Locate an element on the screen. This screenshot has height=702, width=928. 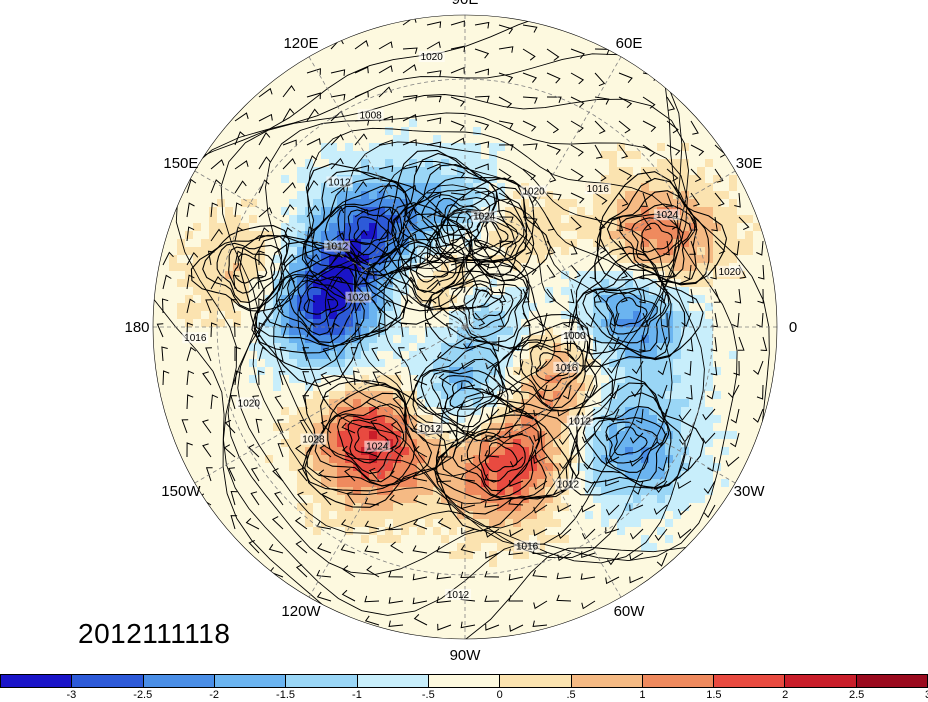
colorbar-tick-label: 2.5 is located at coordinates (856, 695).